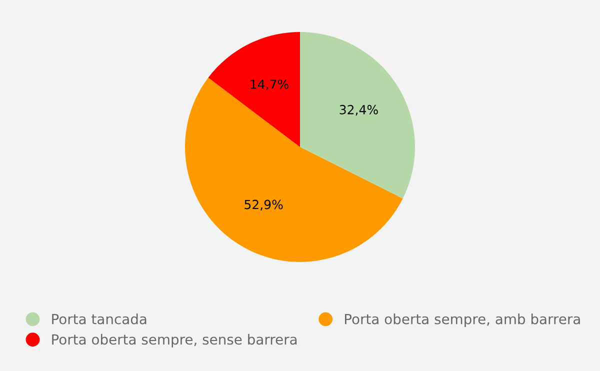  What do you see at coordinates (269, 84) in the screenshot?
I see `data-label: 14,7%` at bounding box center [269, 84].